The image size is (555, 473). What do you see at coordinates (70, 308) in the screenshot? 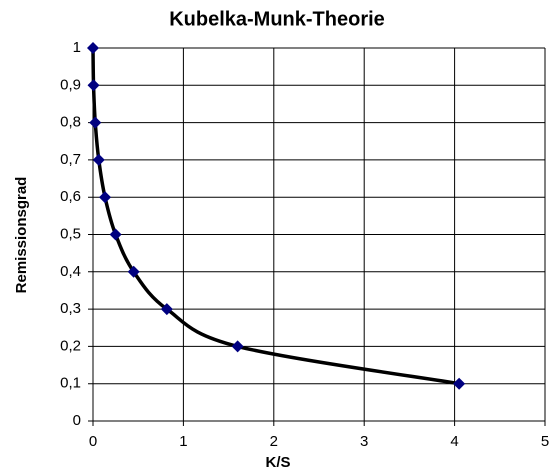
I see `y-tick-label: 0,3` at bounding box center [70, 308].